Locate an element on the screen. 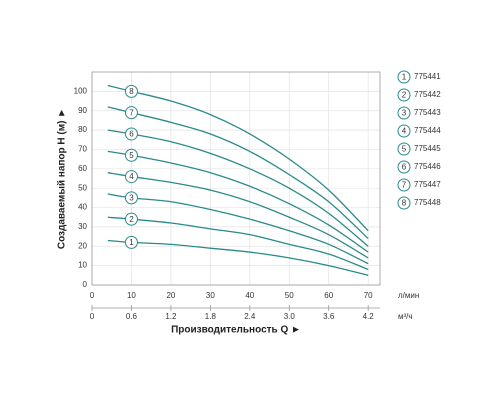 The width and height of the screenshot is (500, 400). x-tick-label: 0 is located at coordinates (92, 295).